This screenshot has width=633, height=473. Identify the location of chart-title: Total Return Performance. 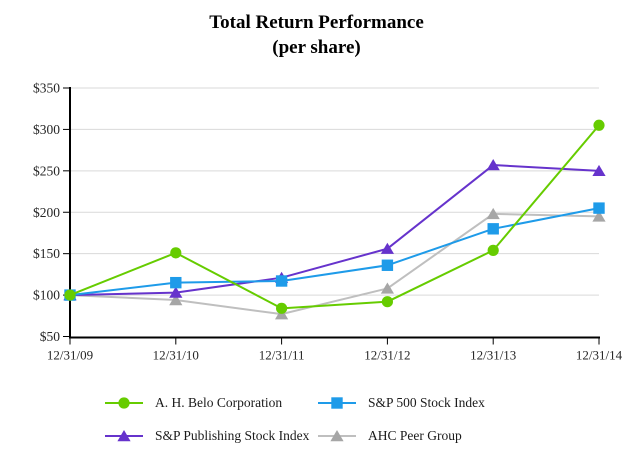
(316, 22).